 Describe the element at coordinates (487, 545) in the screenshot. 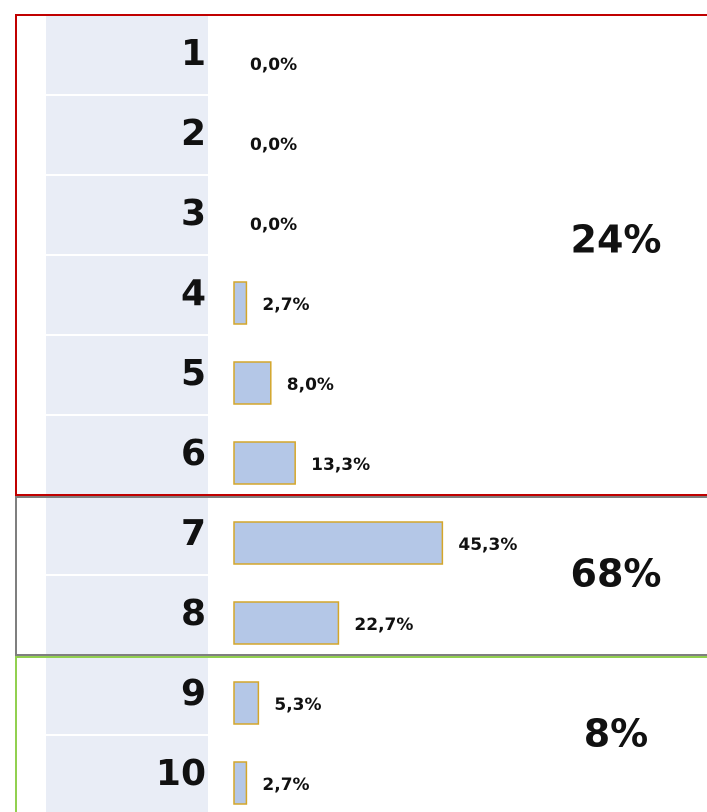

I see `value-label: 45,3%` at that location.